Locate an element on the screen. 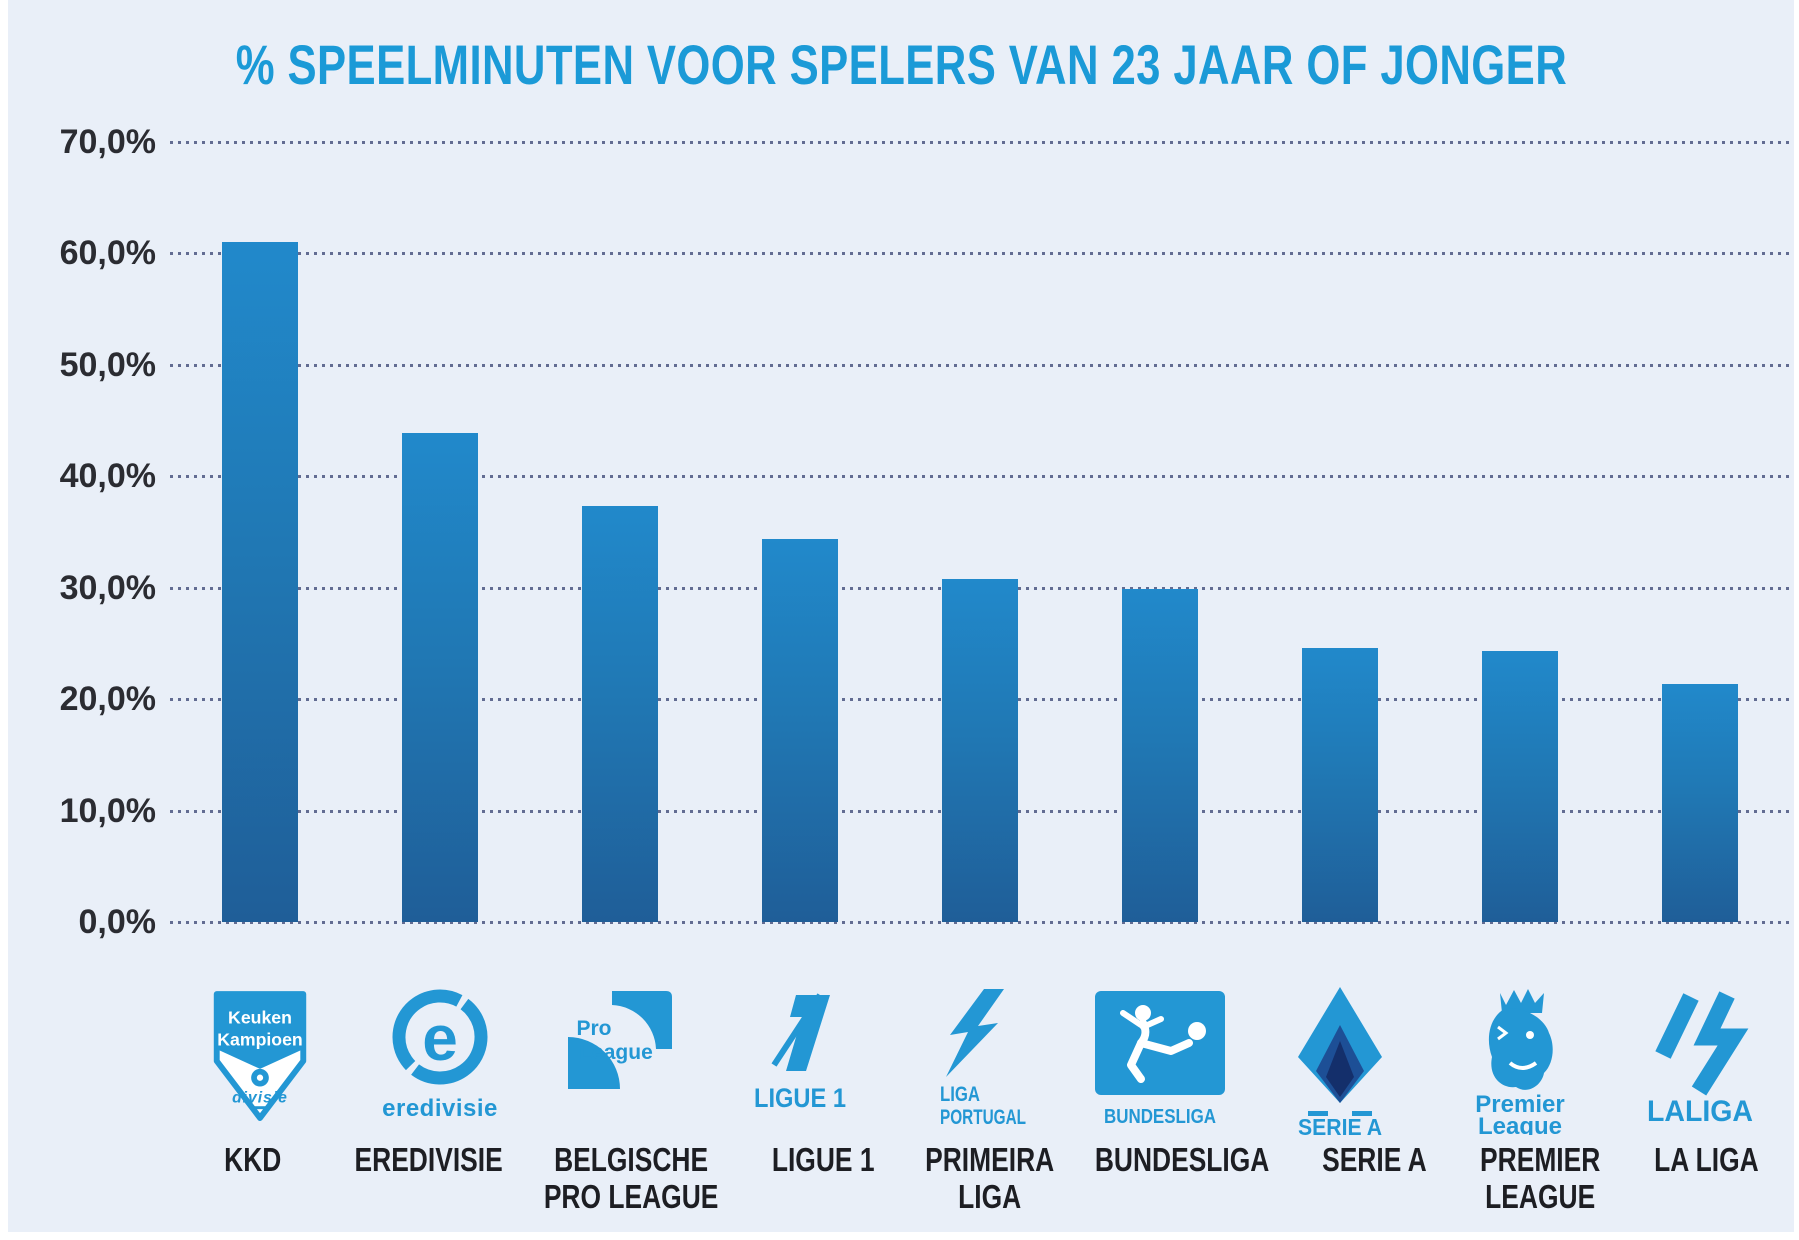 This screenshot has width=1799, height=1240. bar-primeira-liga is located at coordinates (980, 750).